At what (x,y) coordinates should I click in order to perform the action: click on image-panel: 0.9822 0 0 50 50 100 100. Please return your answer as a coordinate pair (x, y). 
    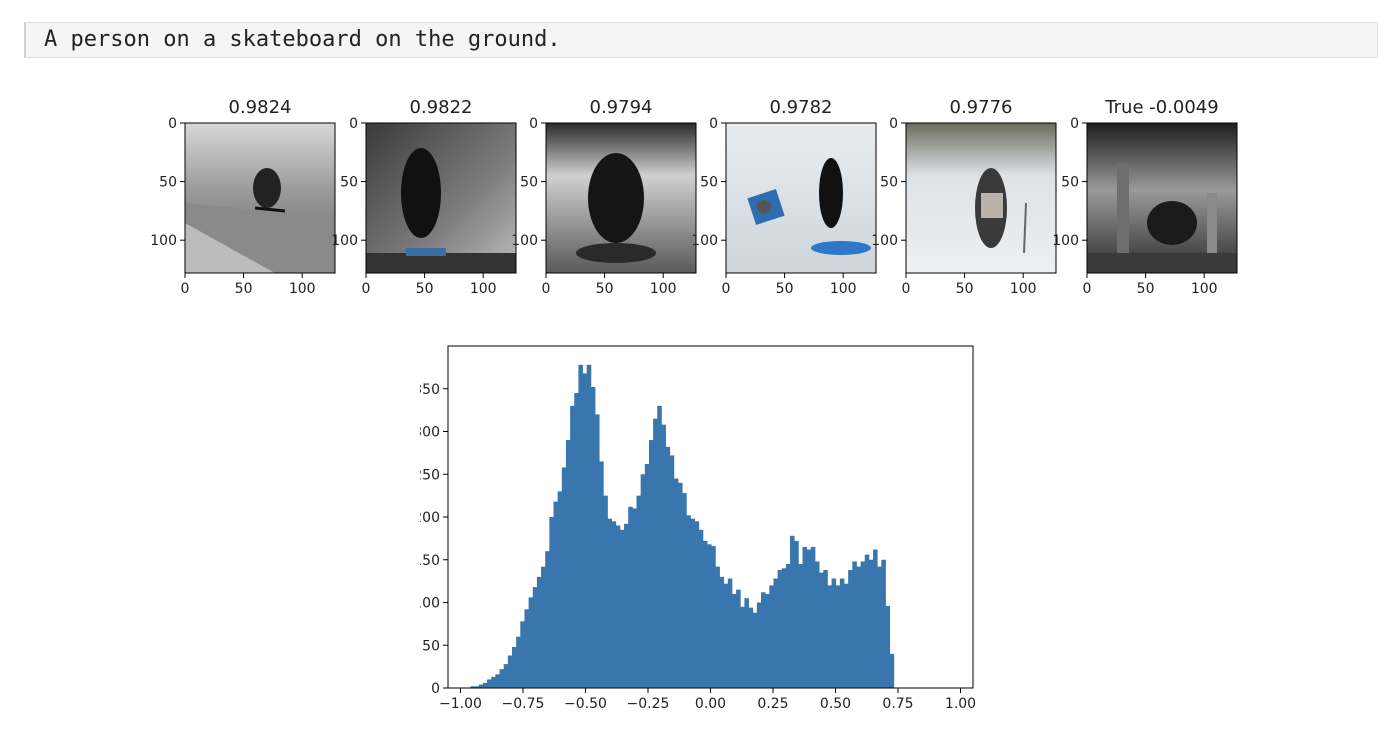
    Looking at the image, I should click on (424, 197).